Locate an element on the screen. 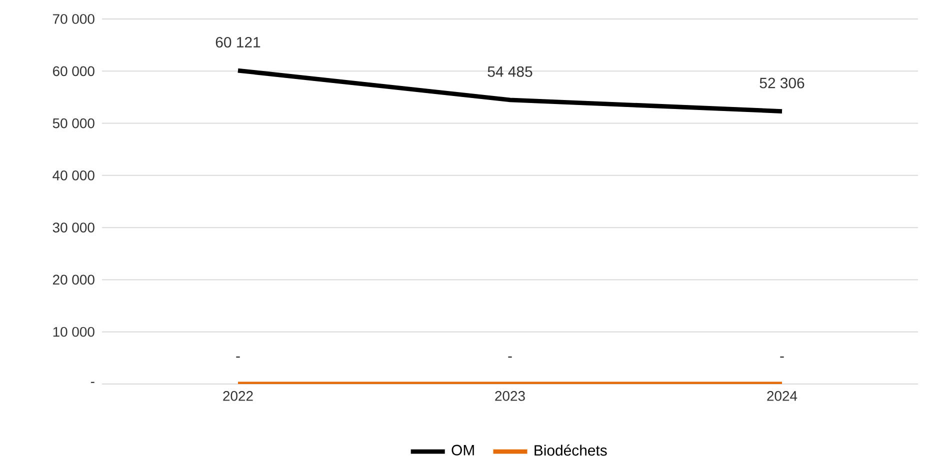 The height and width of the screenshot is (467, 932). y-tick-label: 30 000 is located at coordinates (73, 227).